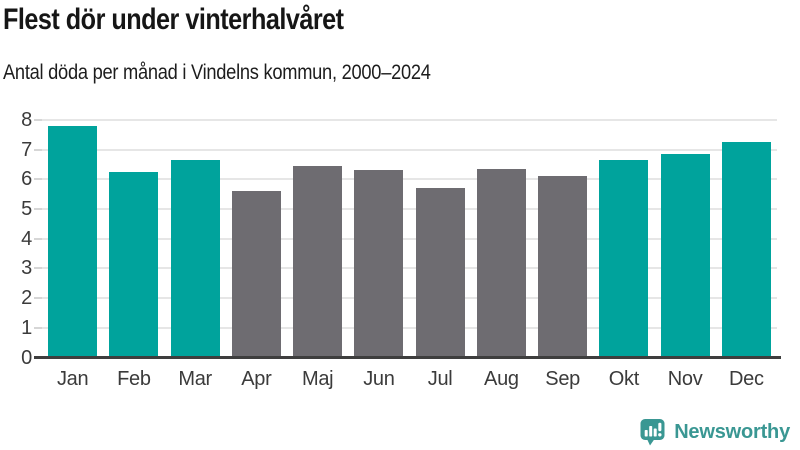  I want to click on y-tick-label: 7, so click(26, 149).